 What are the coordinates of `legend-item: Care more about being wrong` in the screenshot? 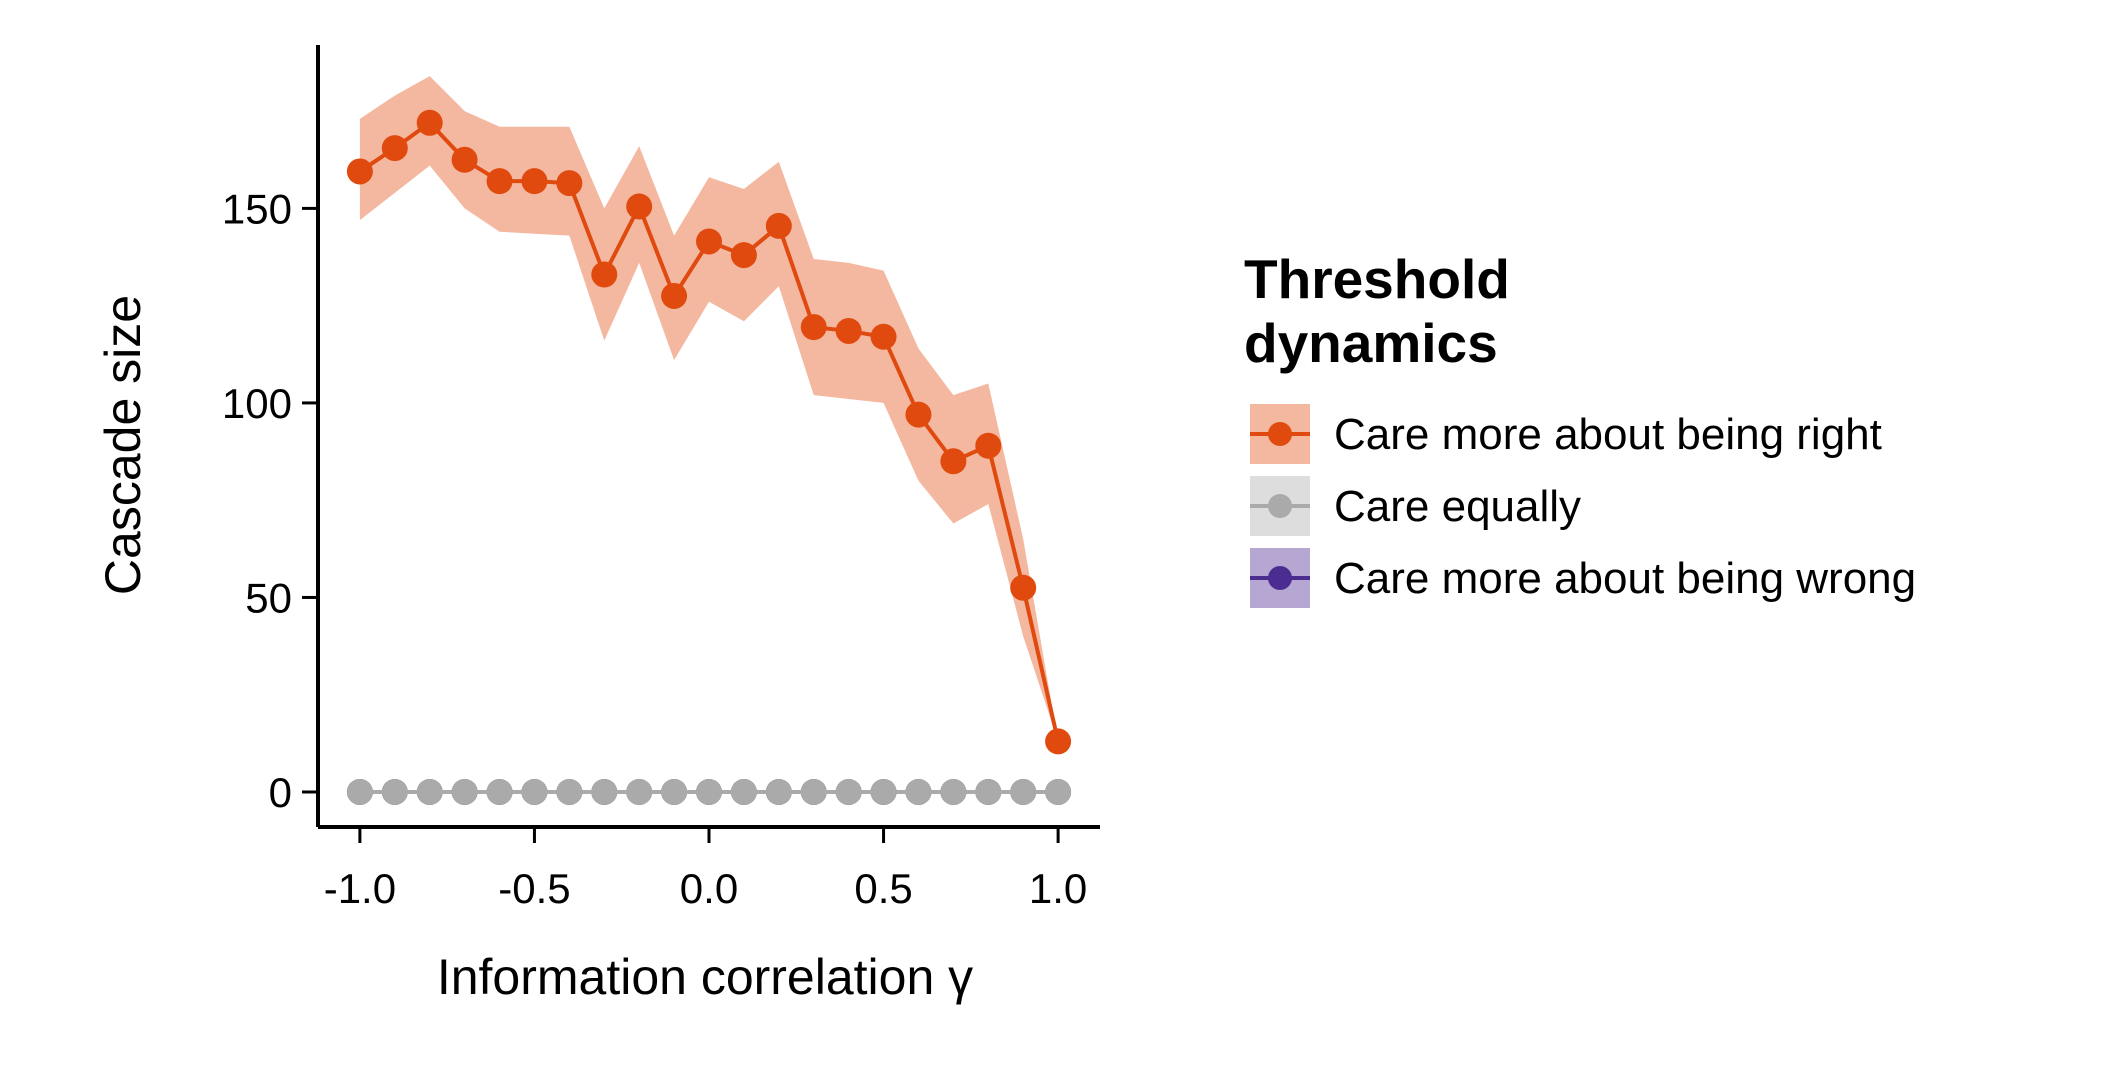 It's located at (1583, 578).